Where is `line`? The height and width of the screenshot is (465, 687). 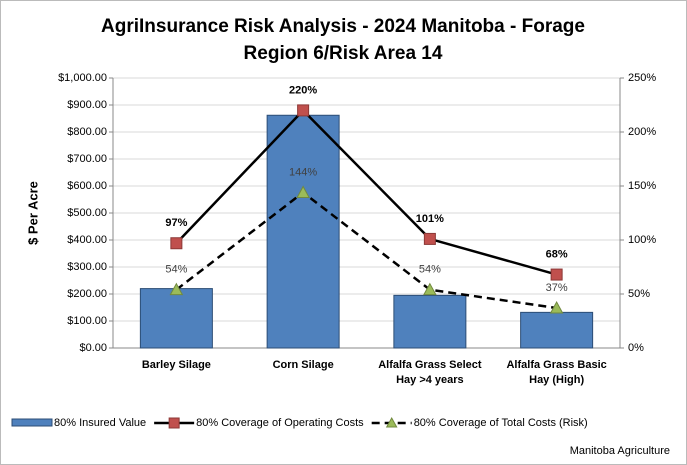
line is located at coordinates (366, 250).